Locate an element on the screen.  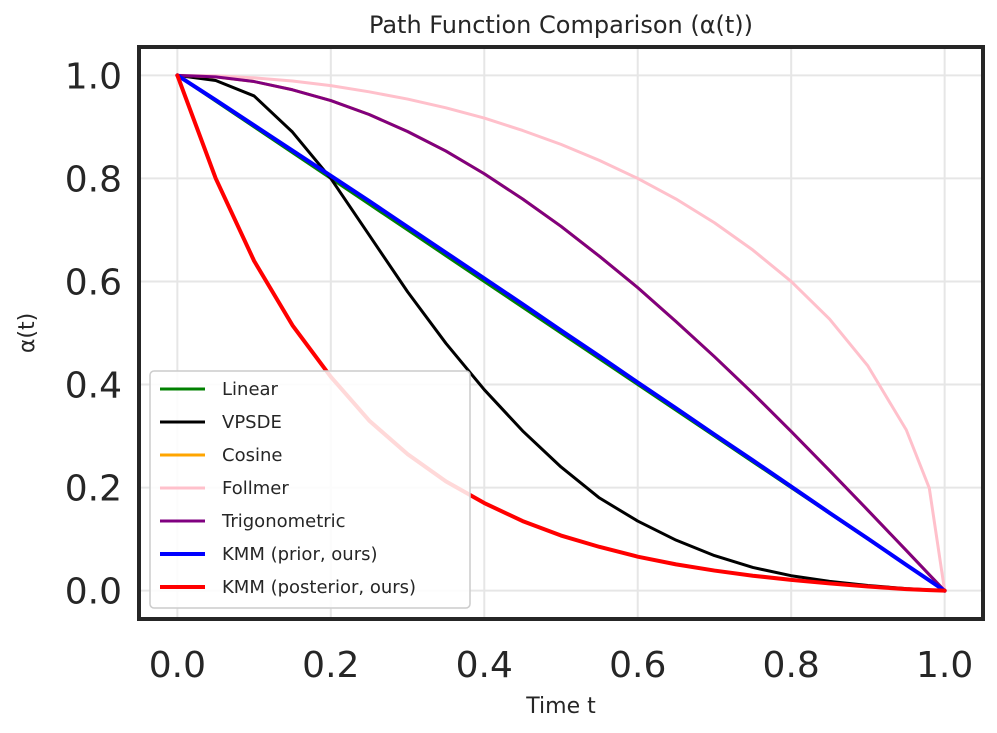
legend-label-cosine: Cosine is located at coordinates (252, 455).